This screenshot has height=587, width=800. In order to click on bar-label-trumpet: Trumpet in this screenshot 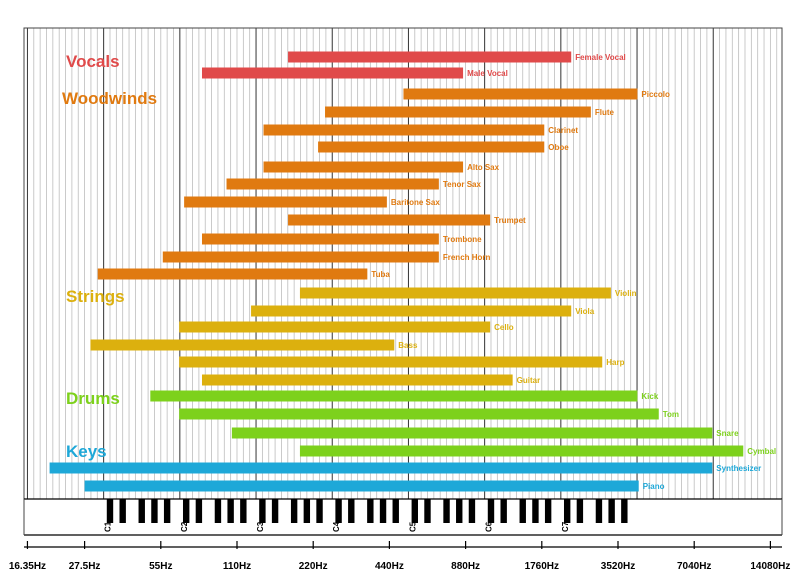, I will do `click(510, 220)`.